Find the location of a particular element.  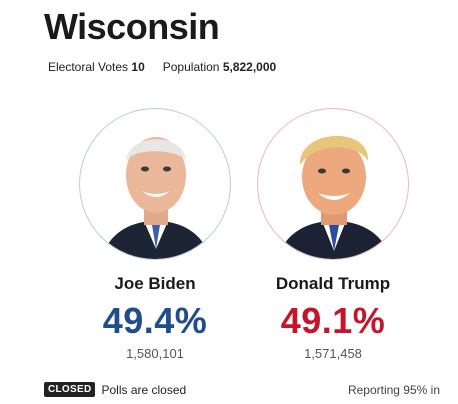

poll-status: CLOSED Polls are closed is located at coordinates (115, 389).